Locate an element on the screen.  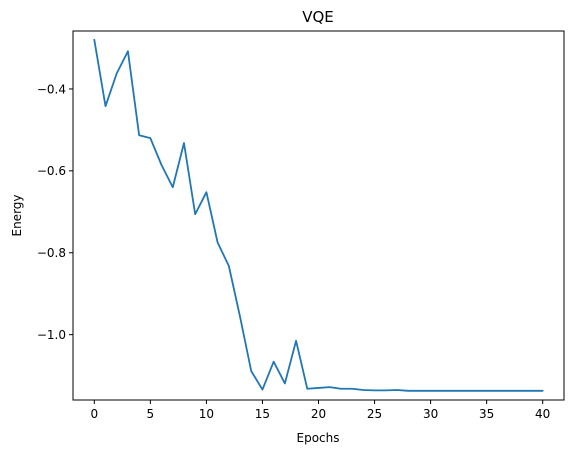
x-tick-label: 5 is located at coordinates (151, 414).